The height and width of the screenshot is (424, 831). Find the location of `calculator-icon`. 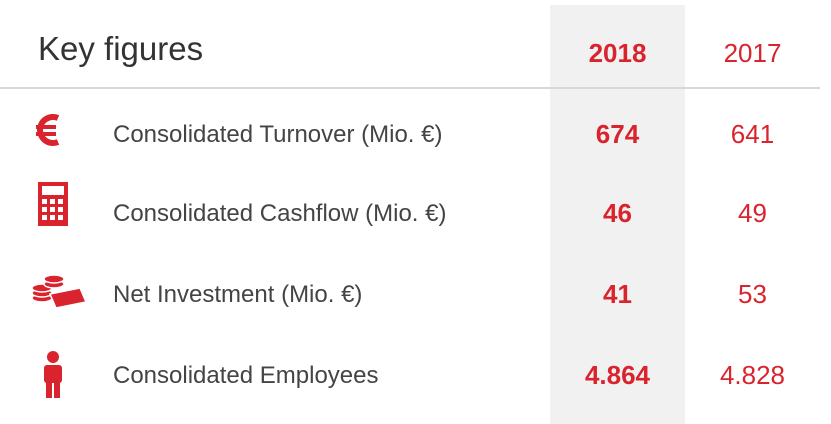

calculator-icon is located at coordinates (53, 204).